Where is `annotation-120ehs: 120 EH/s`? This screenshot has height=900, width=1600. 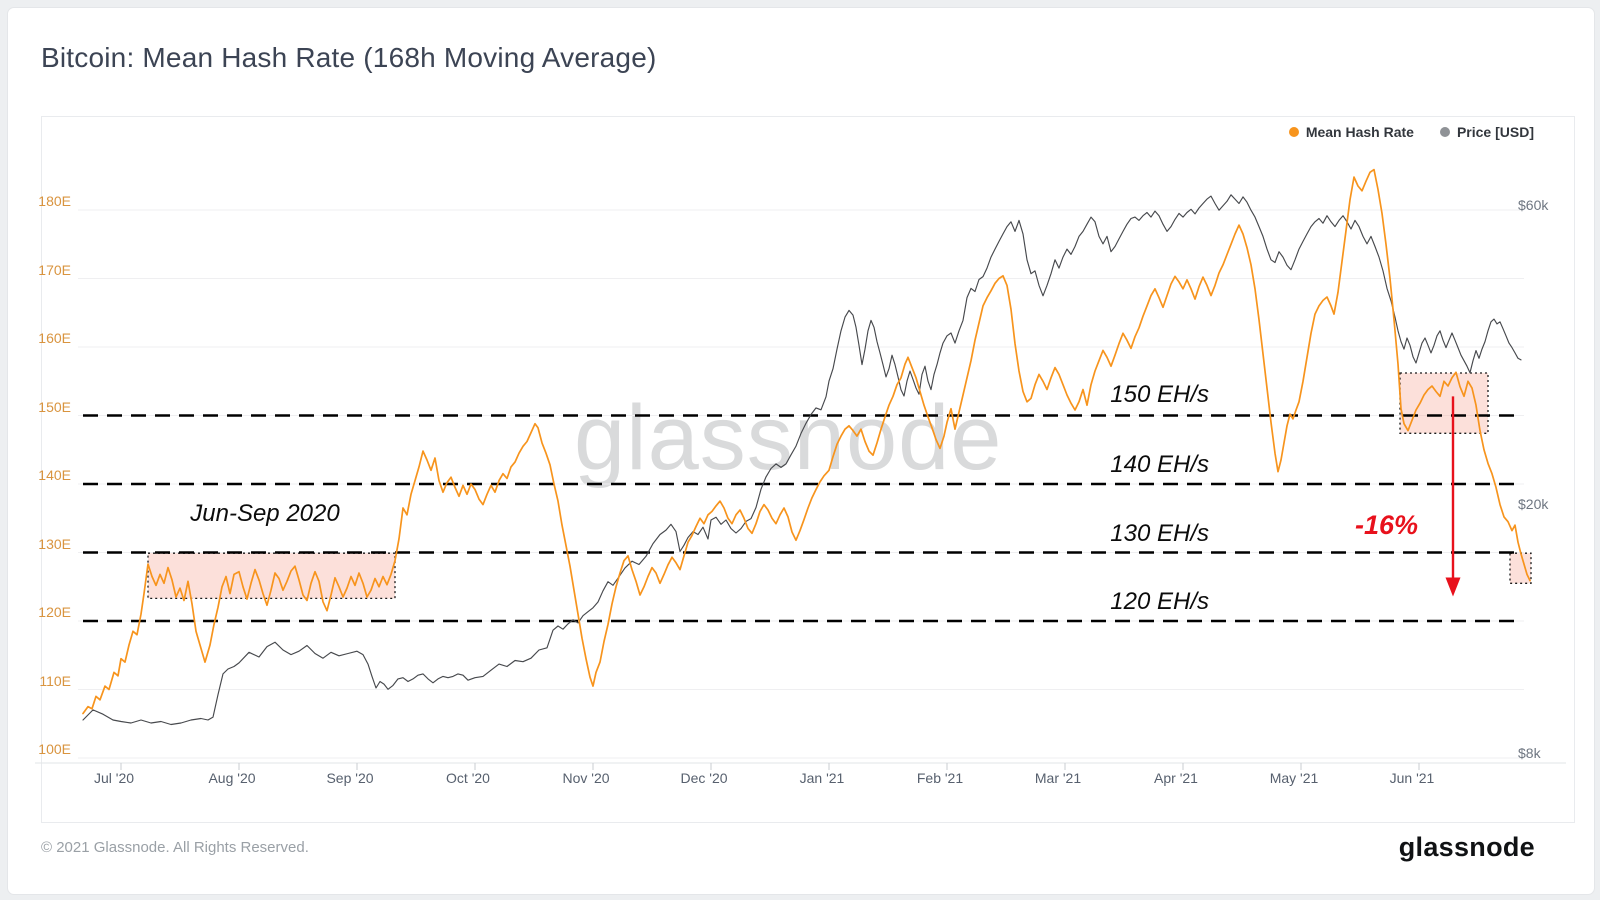 annotation-120ehs: 120 EH/s is located at coordinates (1159, 601).